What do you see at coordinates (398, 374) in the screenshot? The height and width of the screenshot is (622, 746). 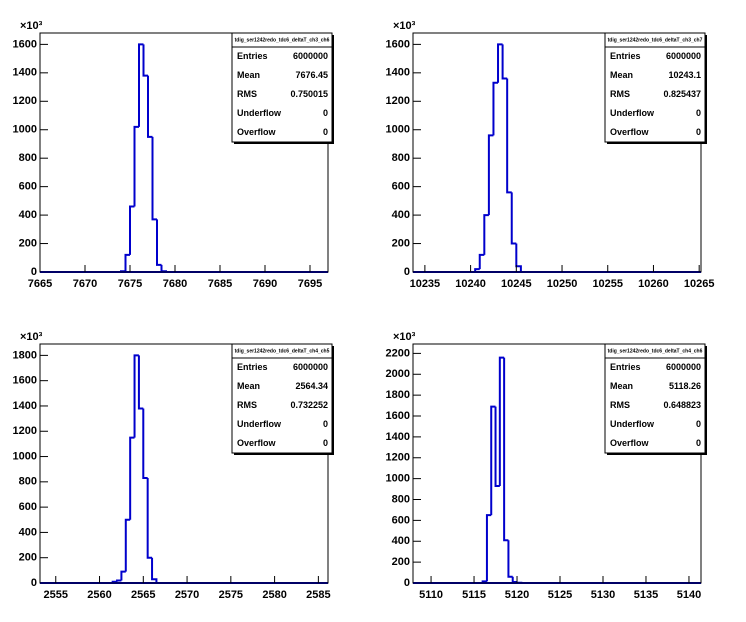 I see `y-tick-label: 2000` at bounding box center [398, 374].